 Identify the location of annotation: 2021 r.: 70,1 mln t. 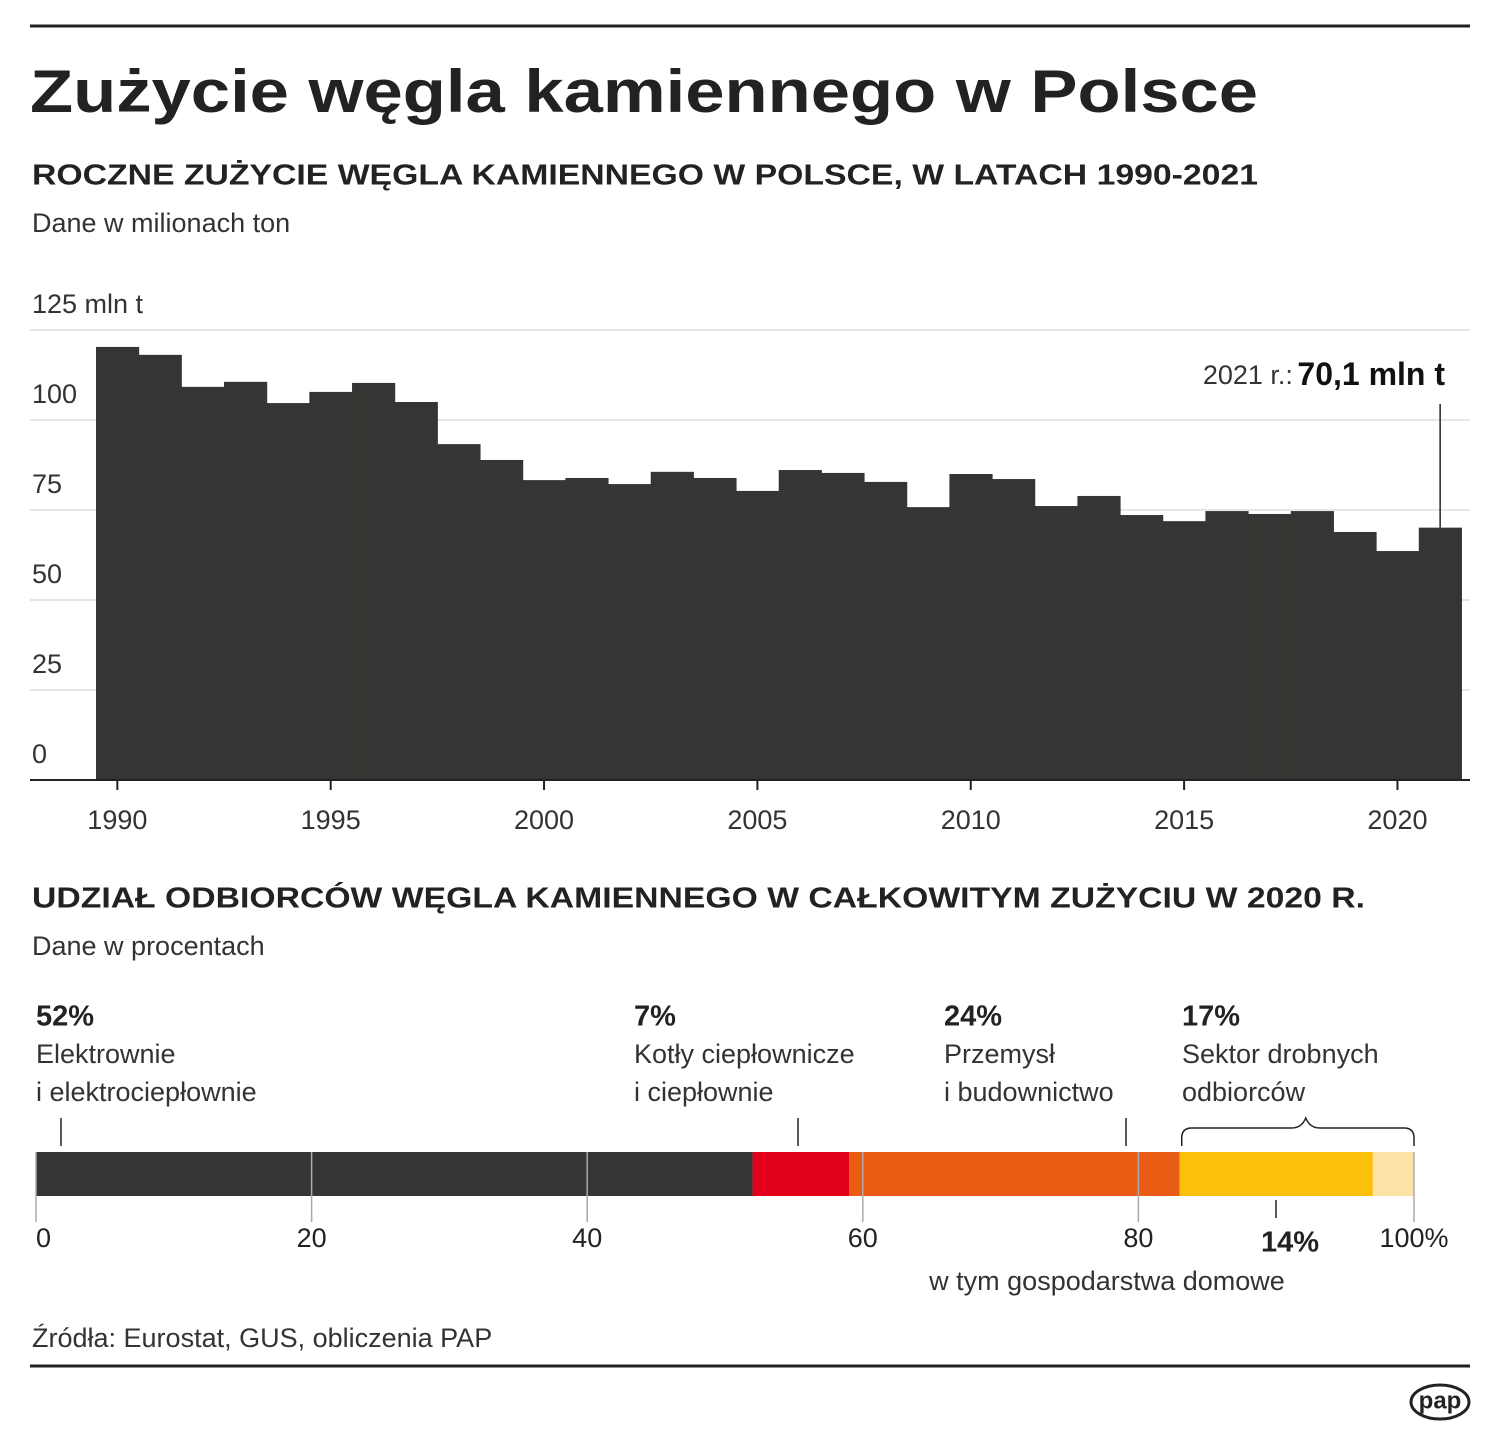
(1324, 374).